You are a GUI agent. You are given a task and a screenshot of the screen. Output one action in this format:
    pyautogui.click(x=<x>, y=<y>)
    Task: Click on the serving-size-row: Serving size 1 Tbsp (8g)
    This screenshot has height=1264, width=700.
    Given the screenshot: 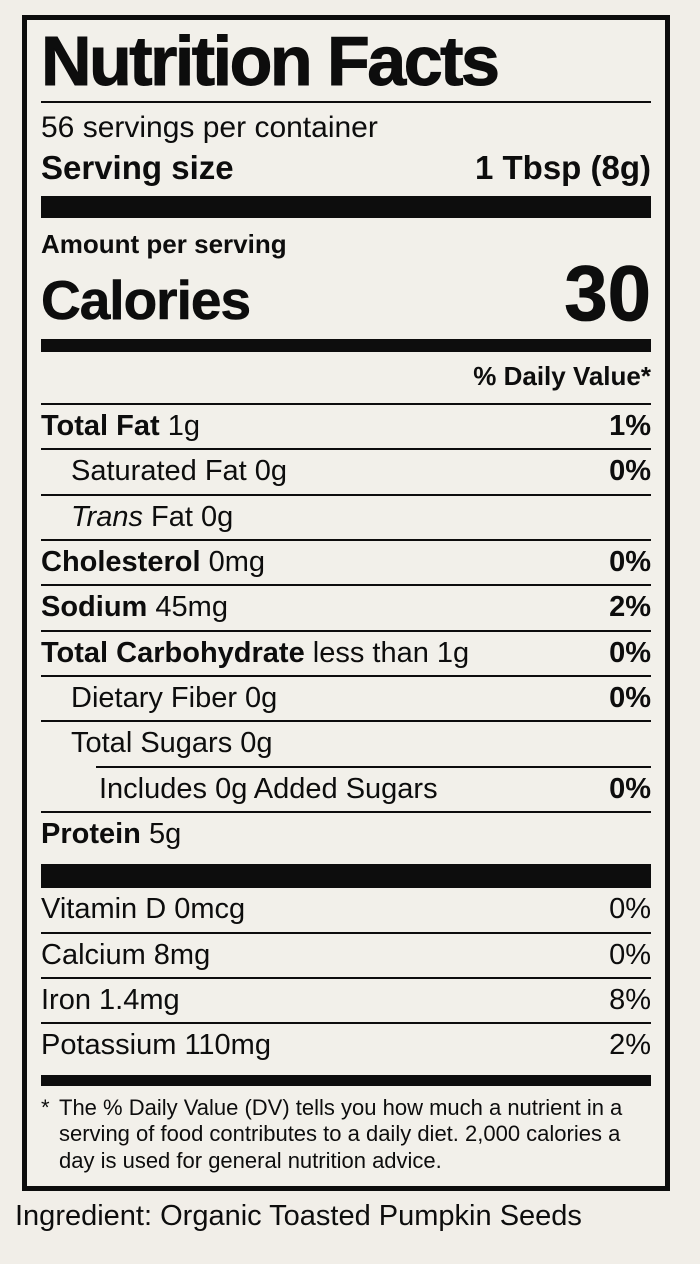 What is the action you would take?
    pyautogui.click(x=346, y=171)
    